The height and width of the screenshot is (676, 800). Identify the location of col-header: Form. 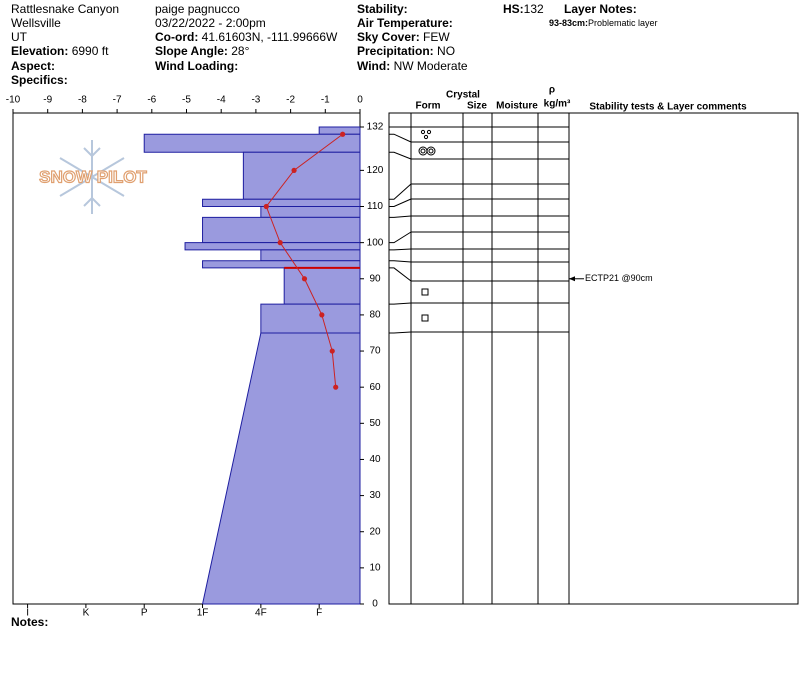
(428, 106).